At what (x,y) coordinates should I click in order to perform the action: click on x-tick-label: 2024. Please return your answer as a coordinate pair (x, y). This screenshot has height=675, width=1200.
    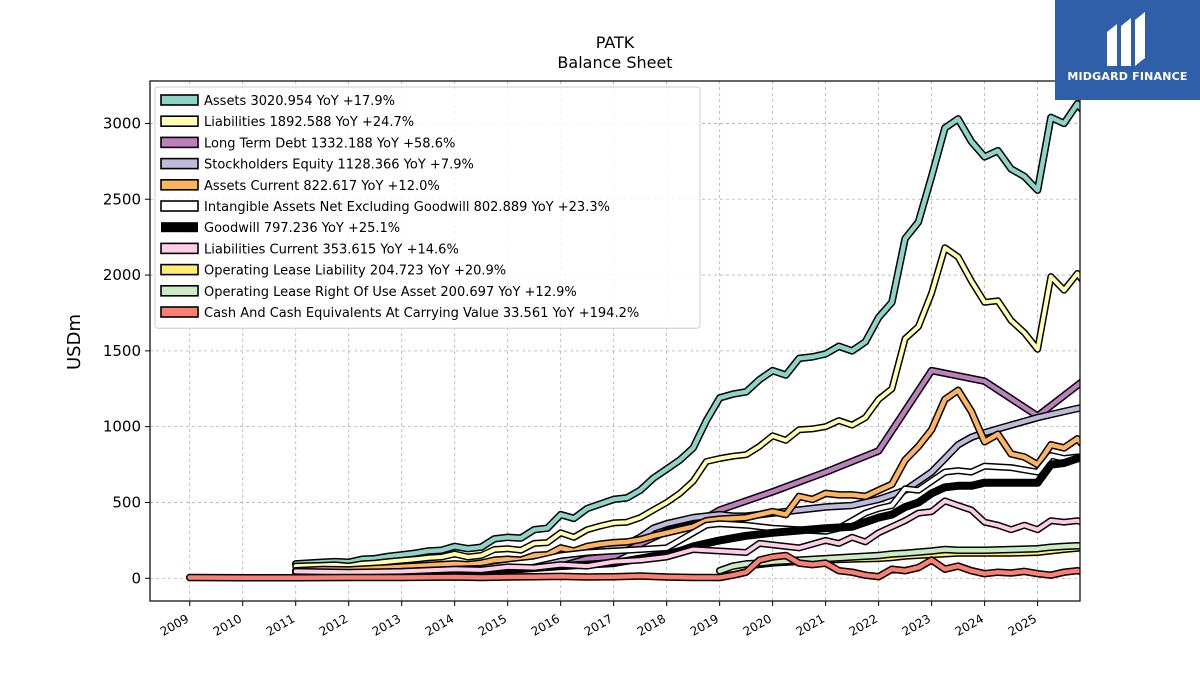
    Looking at the image, I should click on (969, 624).